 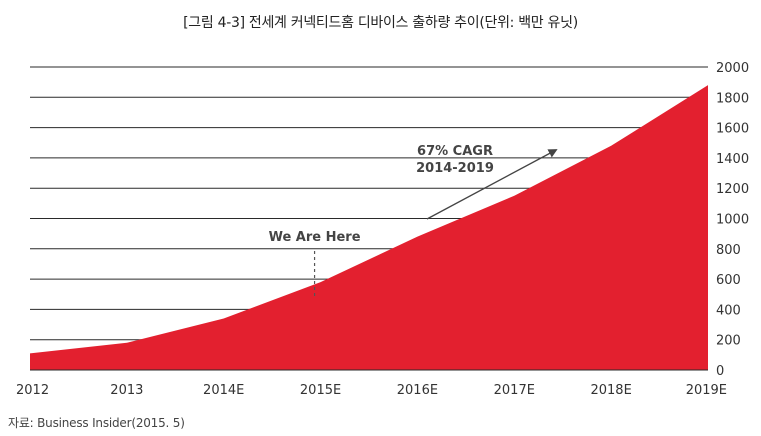 I want to click on x-tick-label: 2018E, so click(x=610, y=390).